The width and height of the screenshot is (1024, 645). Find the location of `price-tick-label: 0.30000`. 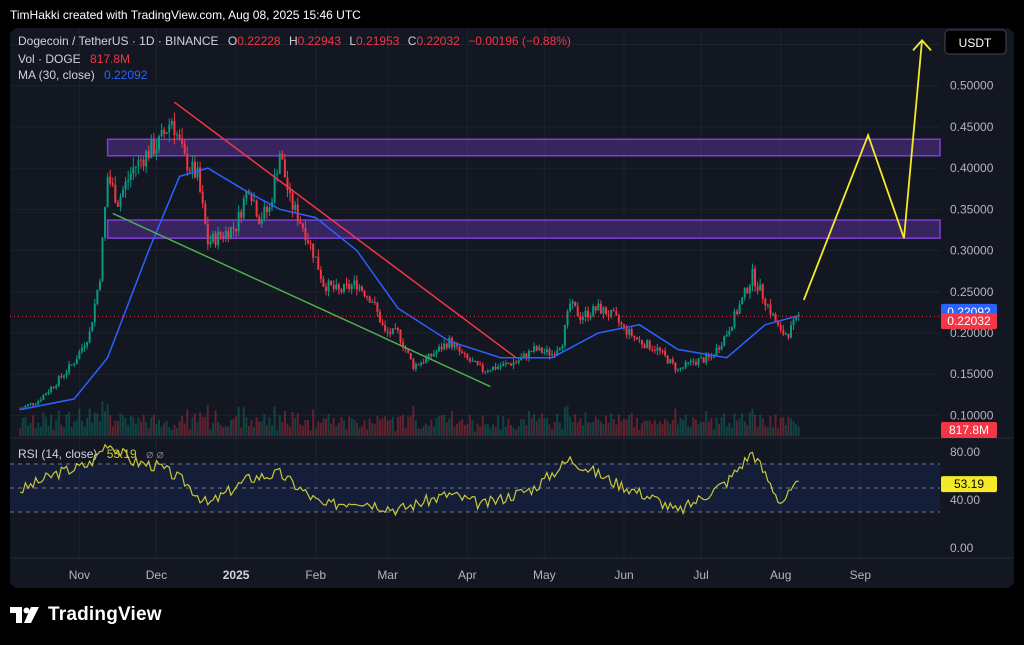

price-tick-label: 0.30000 is located at coordinates (972, 251).